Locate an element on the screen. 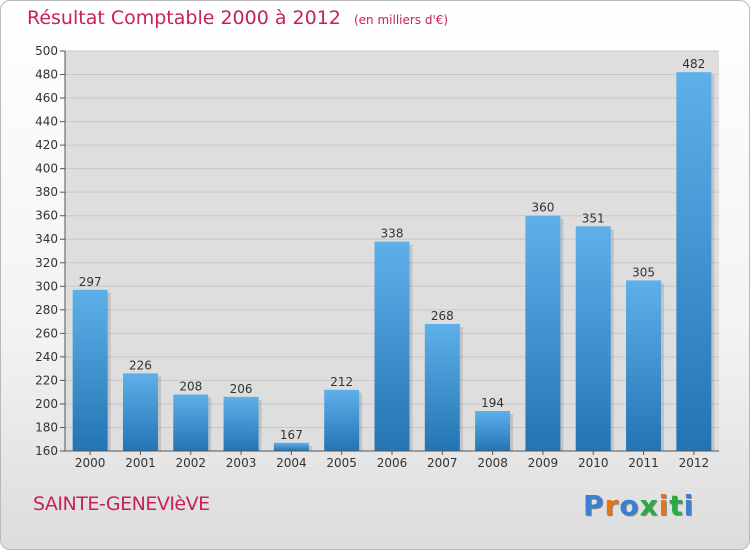 The image size is (750, 550). bar-2009 is located at coordinates (543, 333).